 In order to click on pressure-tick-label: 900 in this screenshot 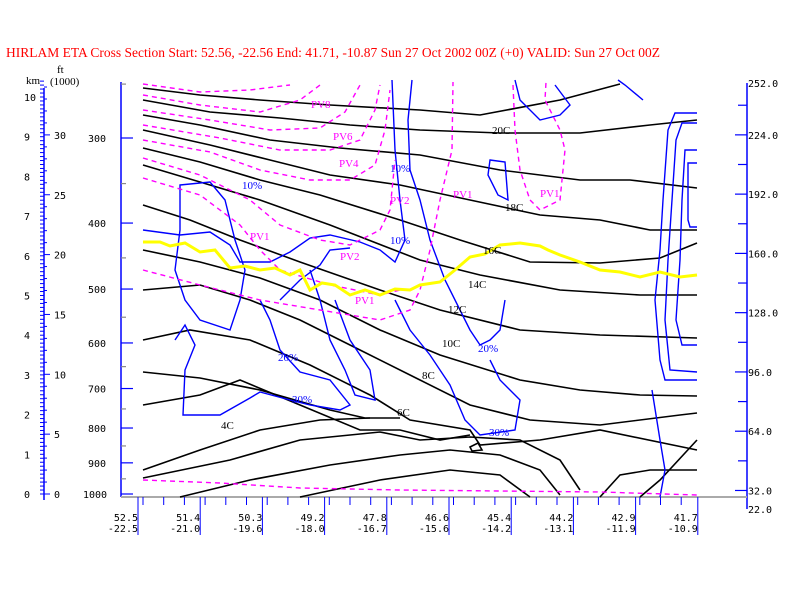, I will do `click(97, 464)`.